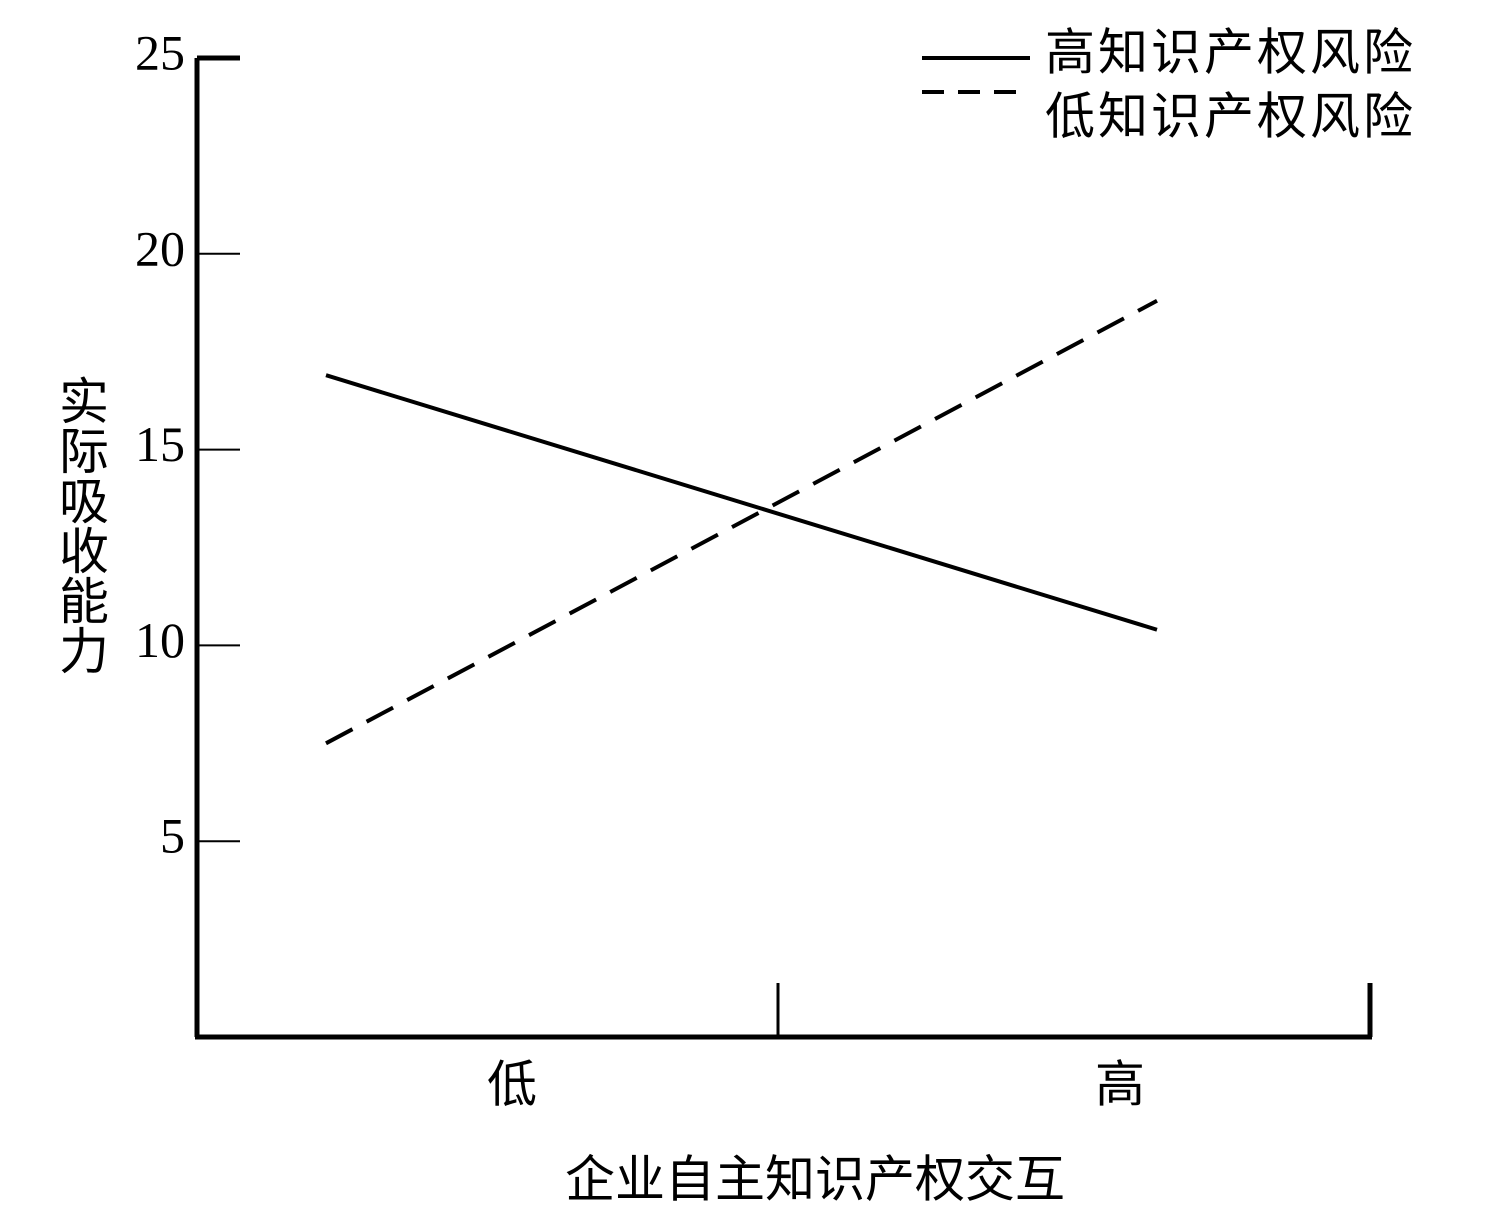 The image size is (1497, 1211). I want to click on x-tick-label: 低, so click(512, 1084).